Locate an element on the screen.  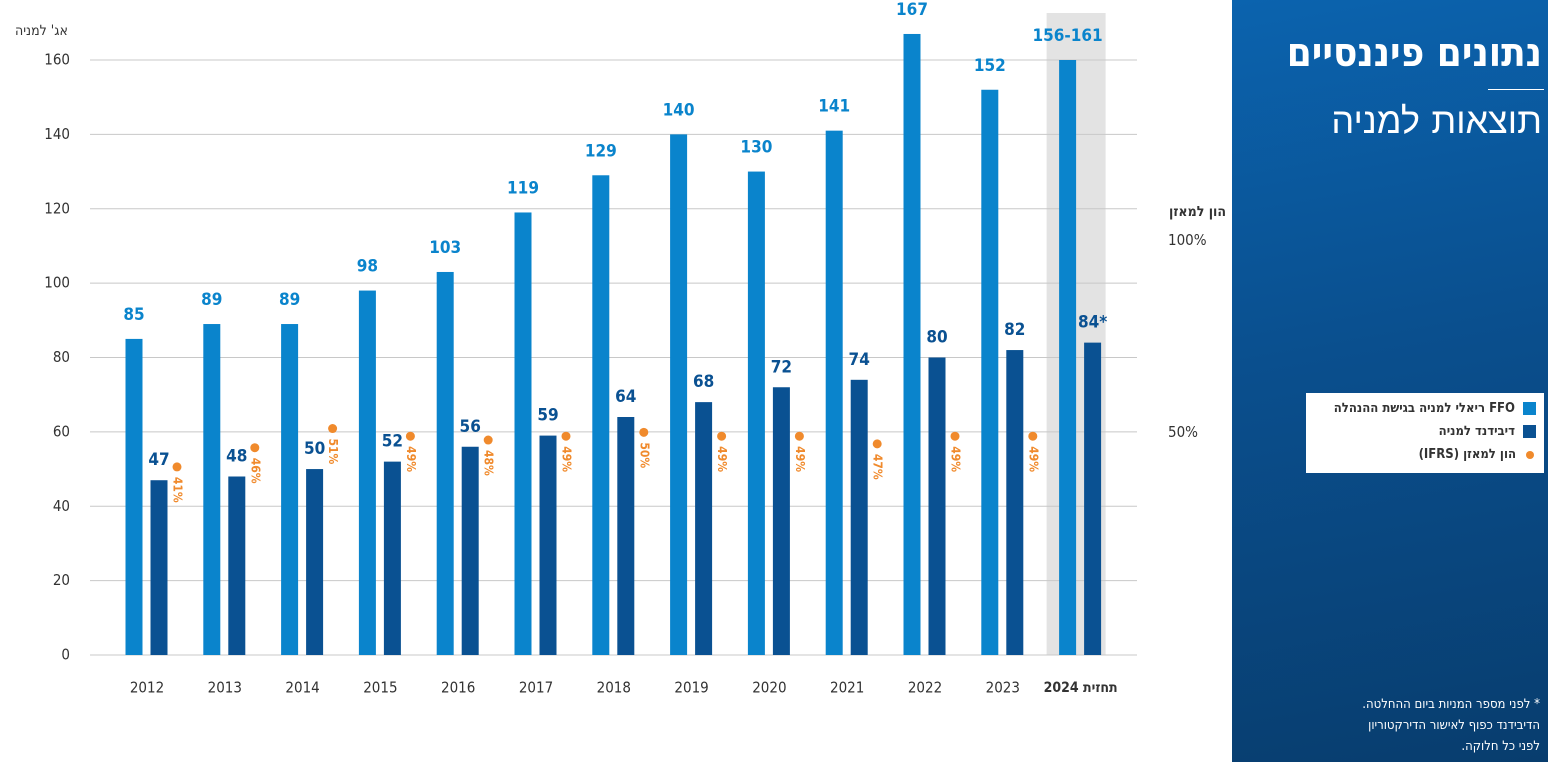
y-tick-label: 120 is located at coordinates (57, 208).